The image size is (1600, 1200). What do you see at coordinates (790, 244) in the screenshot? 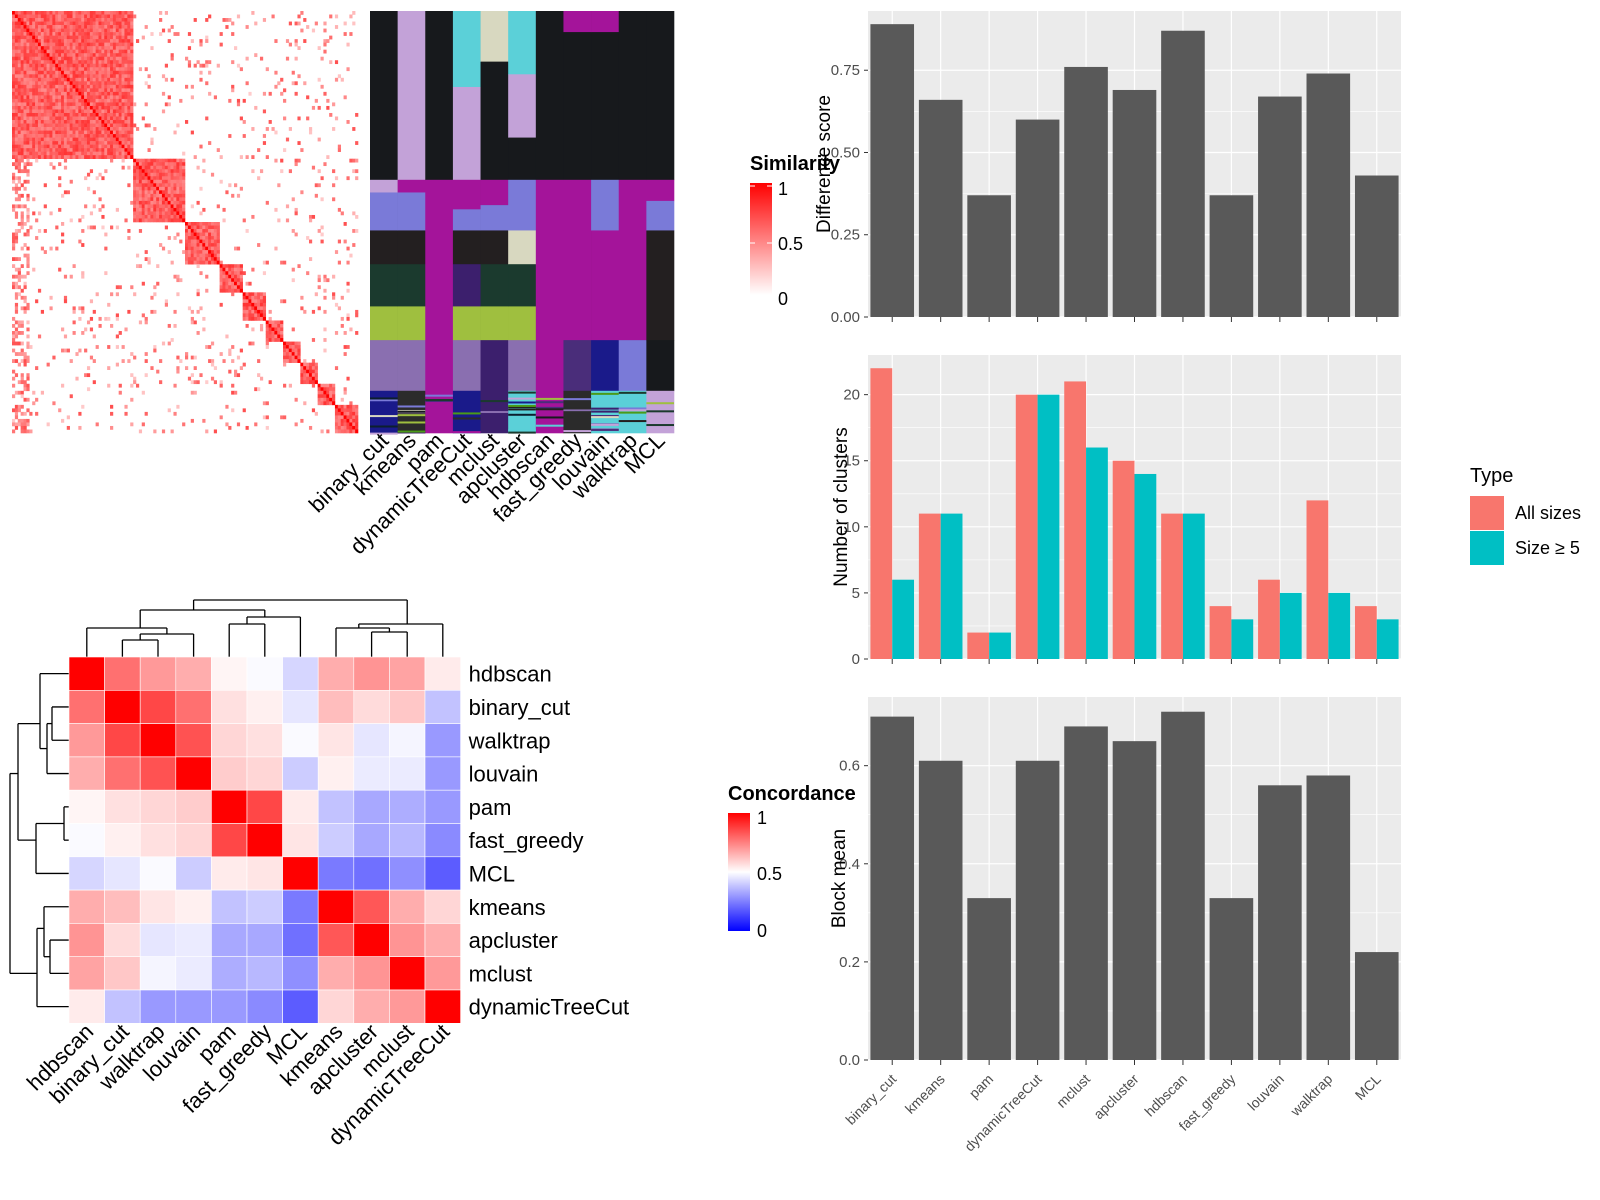
I see `similarity-tick-05: 0.5` at bounding box center [790, 244].